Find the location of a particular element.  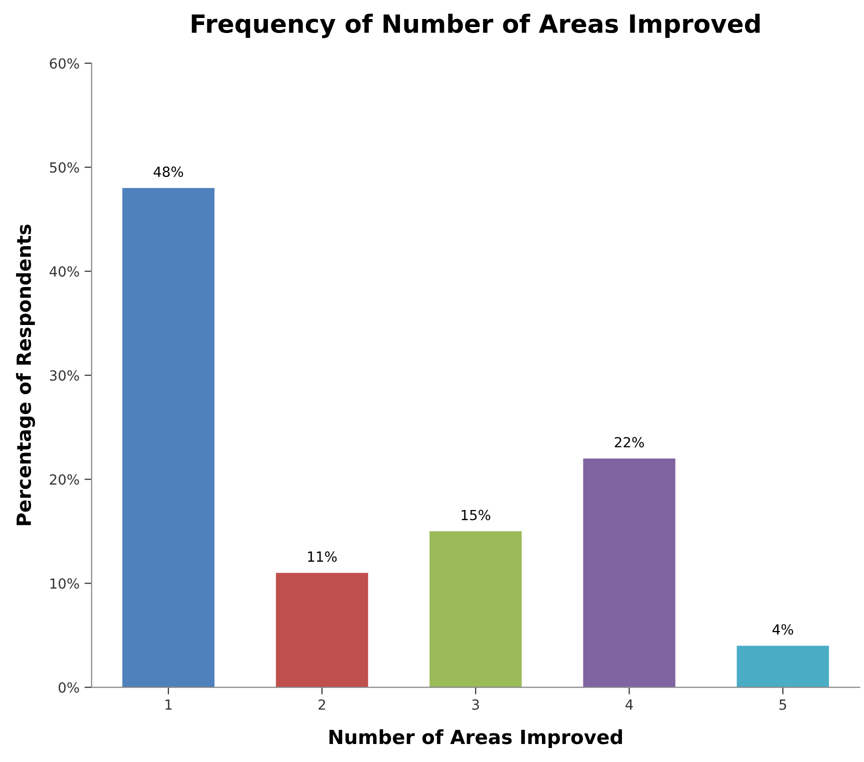

data-label: 15% is located at coordinates (476, 515).